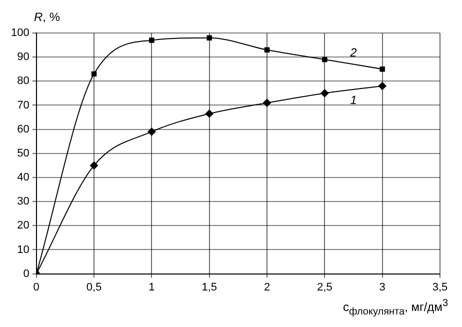  What do you see at coordinates (23, 226) in the screenshot?
I see `y-tick-label: 20` at bounding box center [23, 226].